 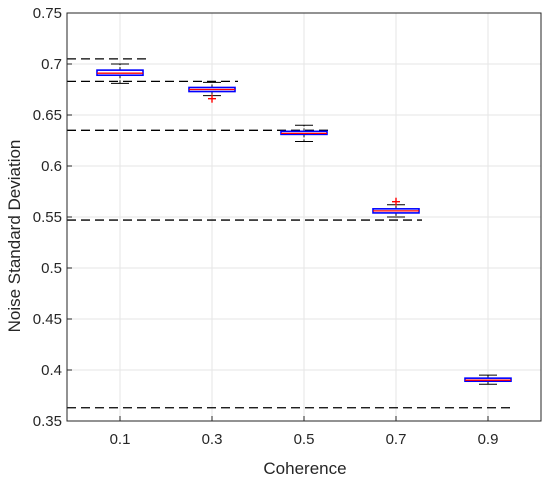 What do you see at coordinates (47, 421) in the screenshot?
I see `y-tick-label: 0.35` at bounding box center [47, 421].